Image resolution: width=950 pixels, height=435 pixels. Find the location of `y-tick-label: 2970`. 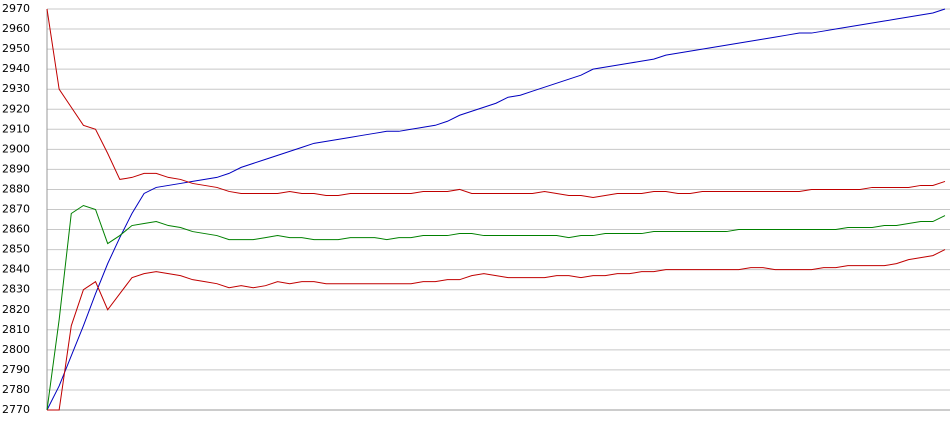

y-tick-label: 2970 is located at coordinates (16, 8).